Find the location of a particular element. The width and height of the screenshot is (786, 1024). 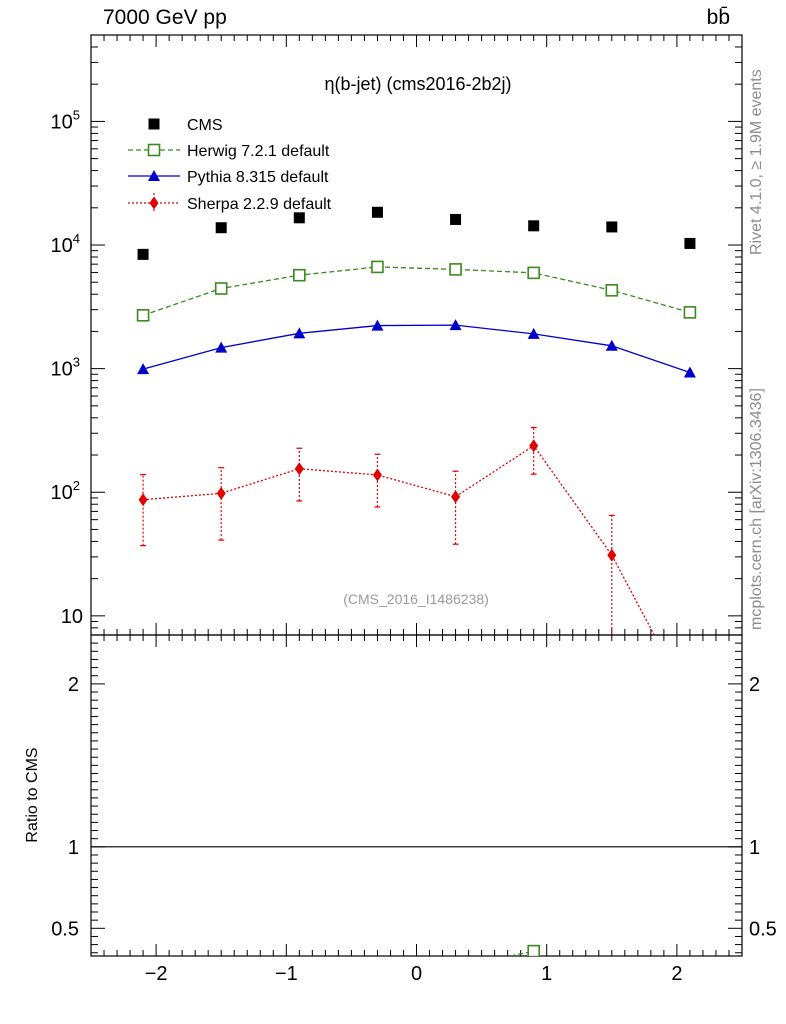

y-tick-label: 10⁴ is located at coordinates (65, 244).